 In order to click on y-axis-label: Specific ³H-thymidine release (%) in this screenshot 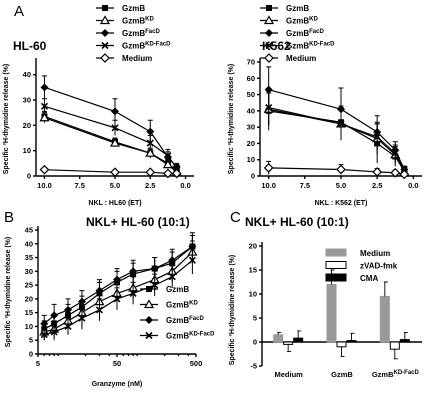, I will do `click(6, 119)`.